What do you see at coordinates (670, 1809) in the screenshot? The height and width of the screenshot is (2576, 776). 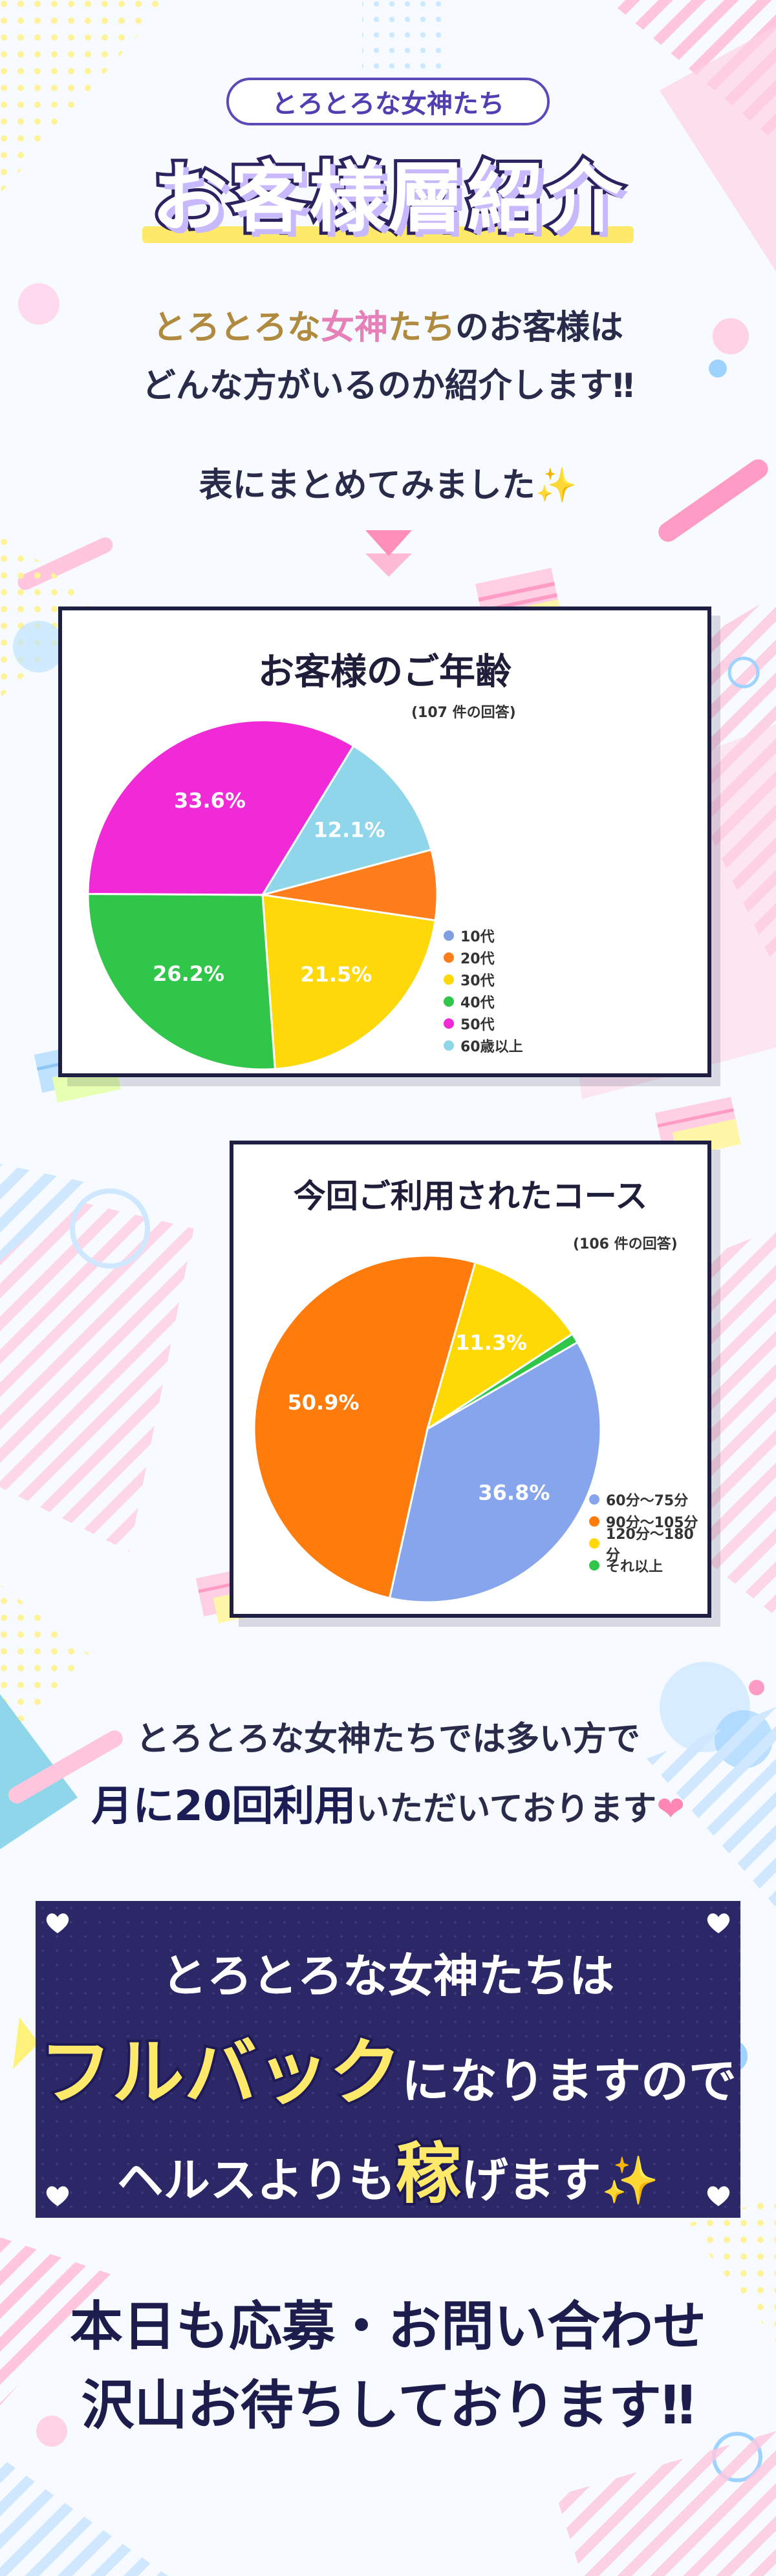 I see `heart-icon: ❤` at bounding box center [670, 1809].